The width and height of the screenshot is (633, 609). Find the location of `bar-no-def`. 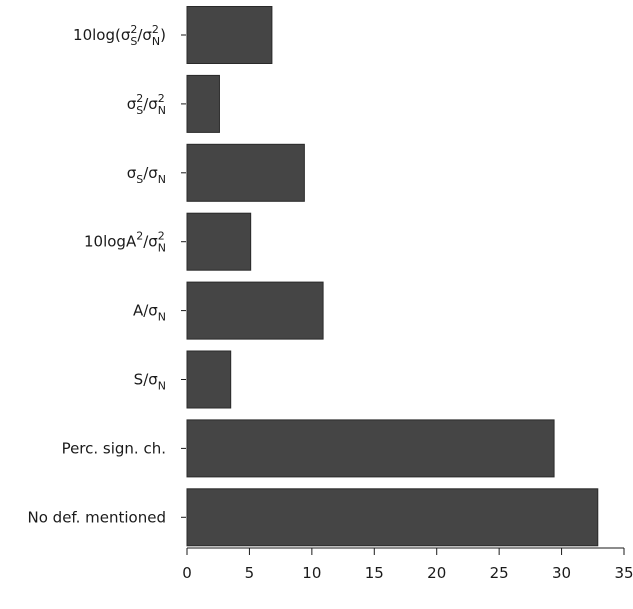

bar-no-def is located at coordinates (392, 517).